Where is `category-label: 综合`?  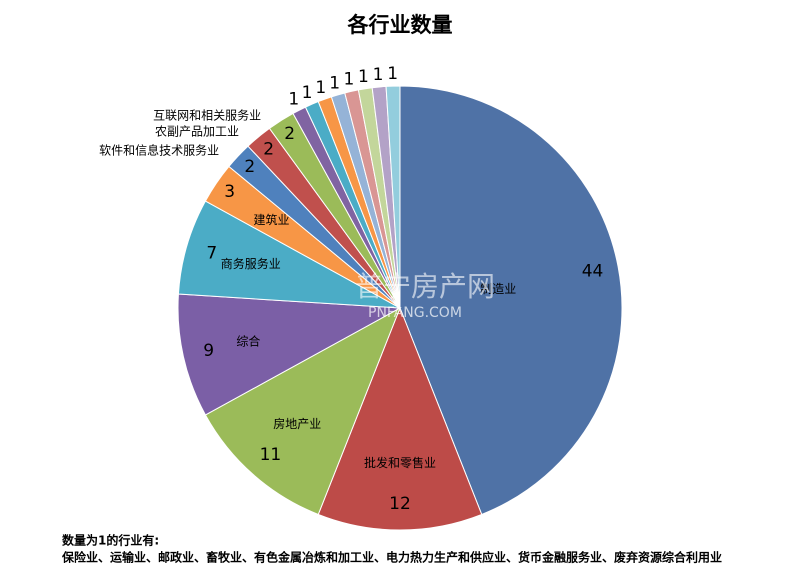 category-label: 综合 is located at coordinates (248, 340).